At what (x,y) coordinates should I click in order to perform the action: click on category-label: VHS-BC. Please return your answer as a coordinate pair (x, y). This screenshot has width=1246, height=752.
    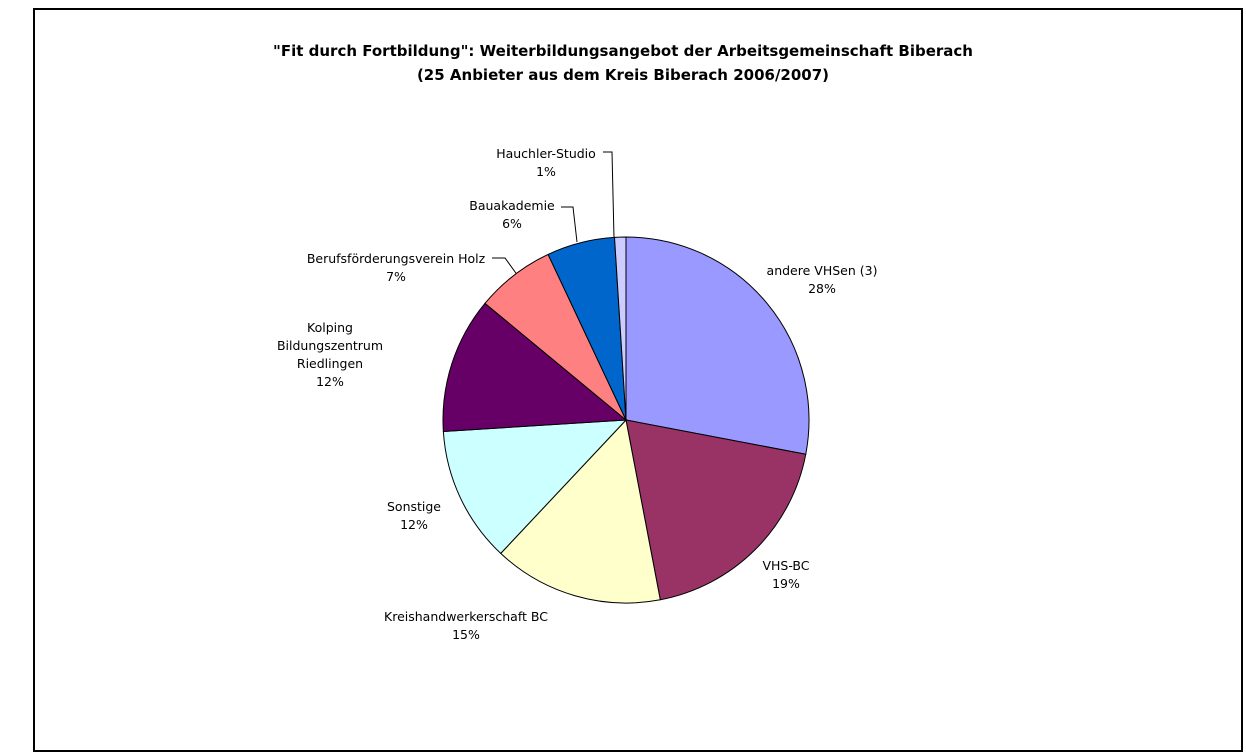
    Looking at the image, I should click on (786, 565).